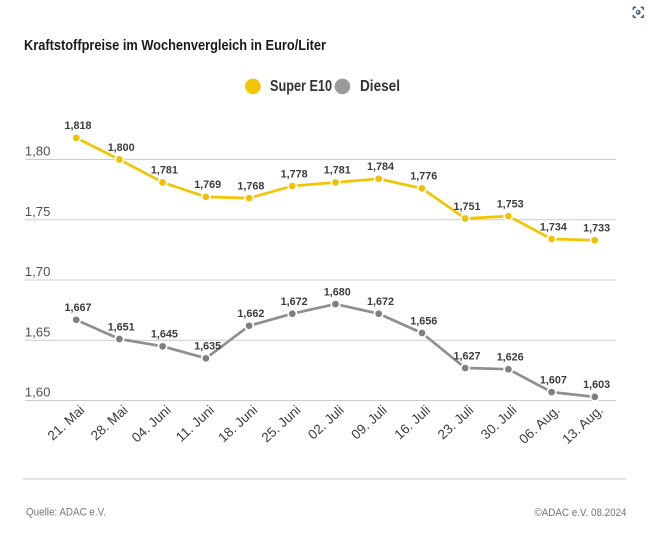  I want to click on svg-text: 1,734, so click(554, 227).